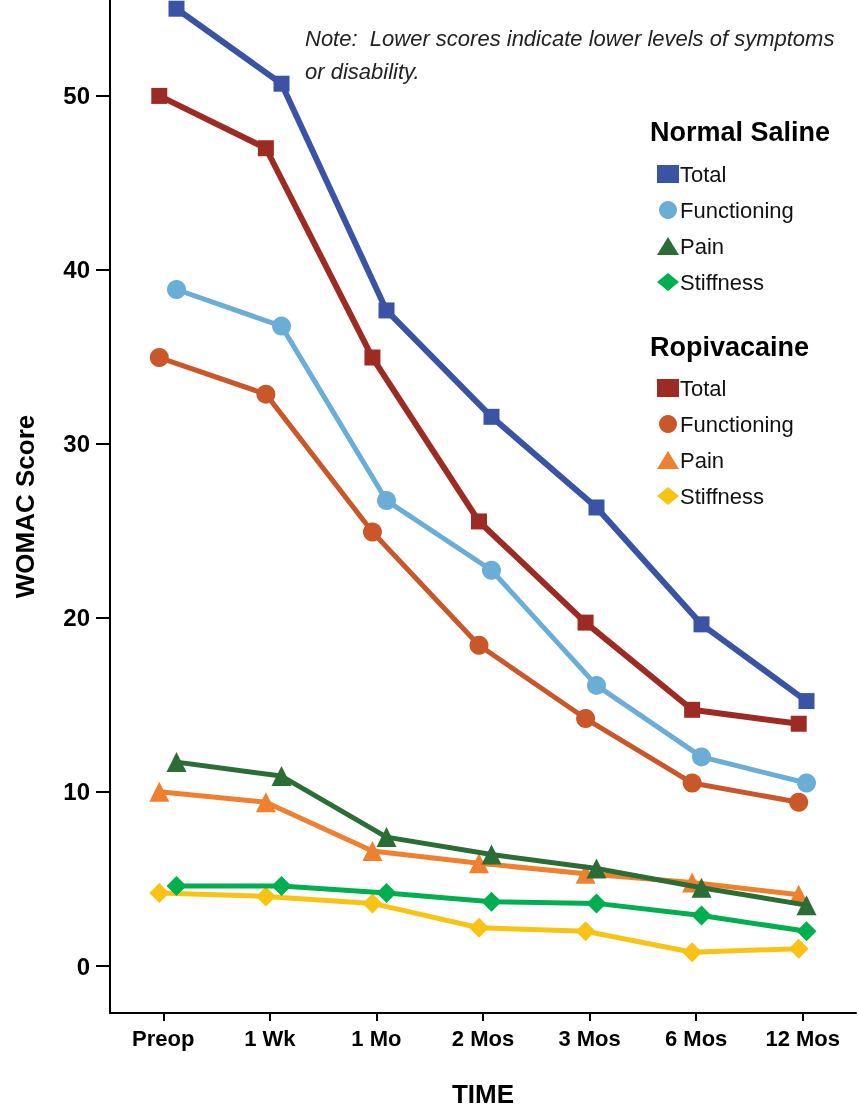 The image size is (859, 1112). I want to click on annotation: Note: Lower scores indicate lower levels of symptoms or disability., so click(573, 55).